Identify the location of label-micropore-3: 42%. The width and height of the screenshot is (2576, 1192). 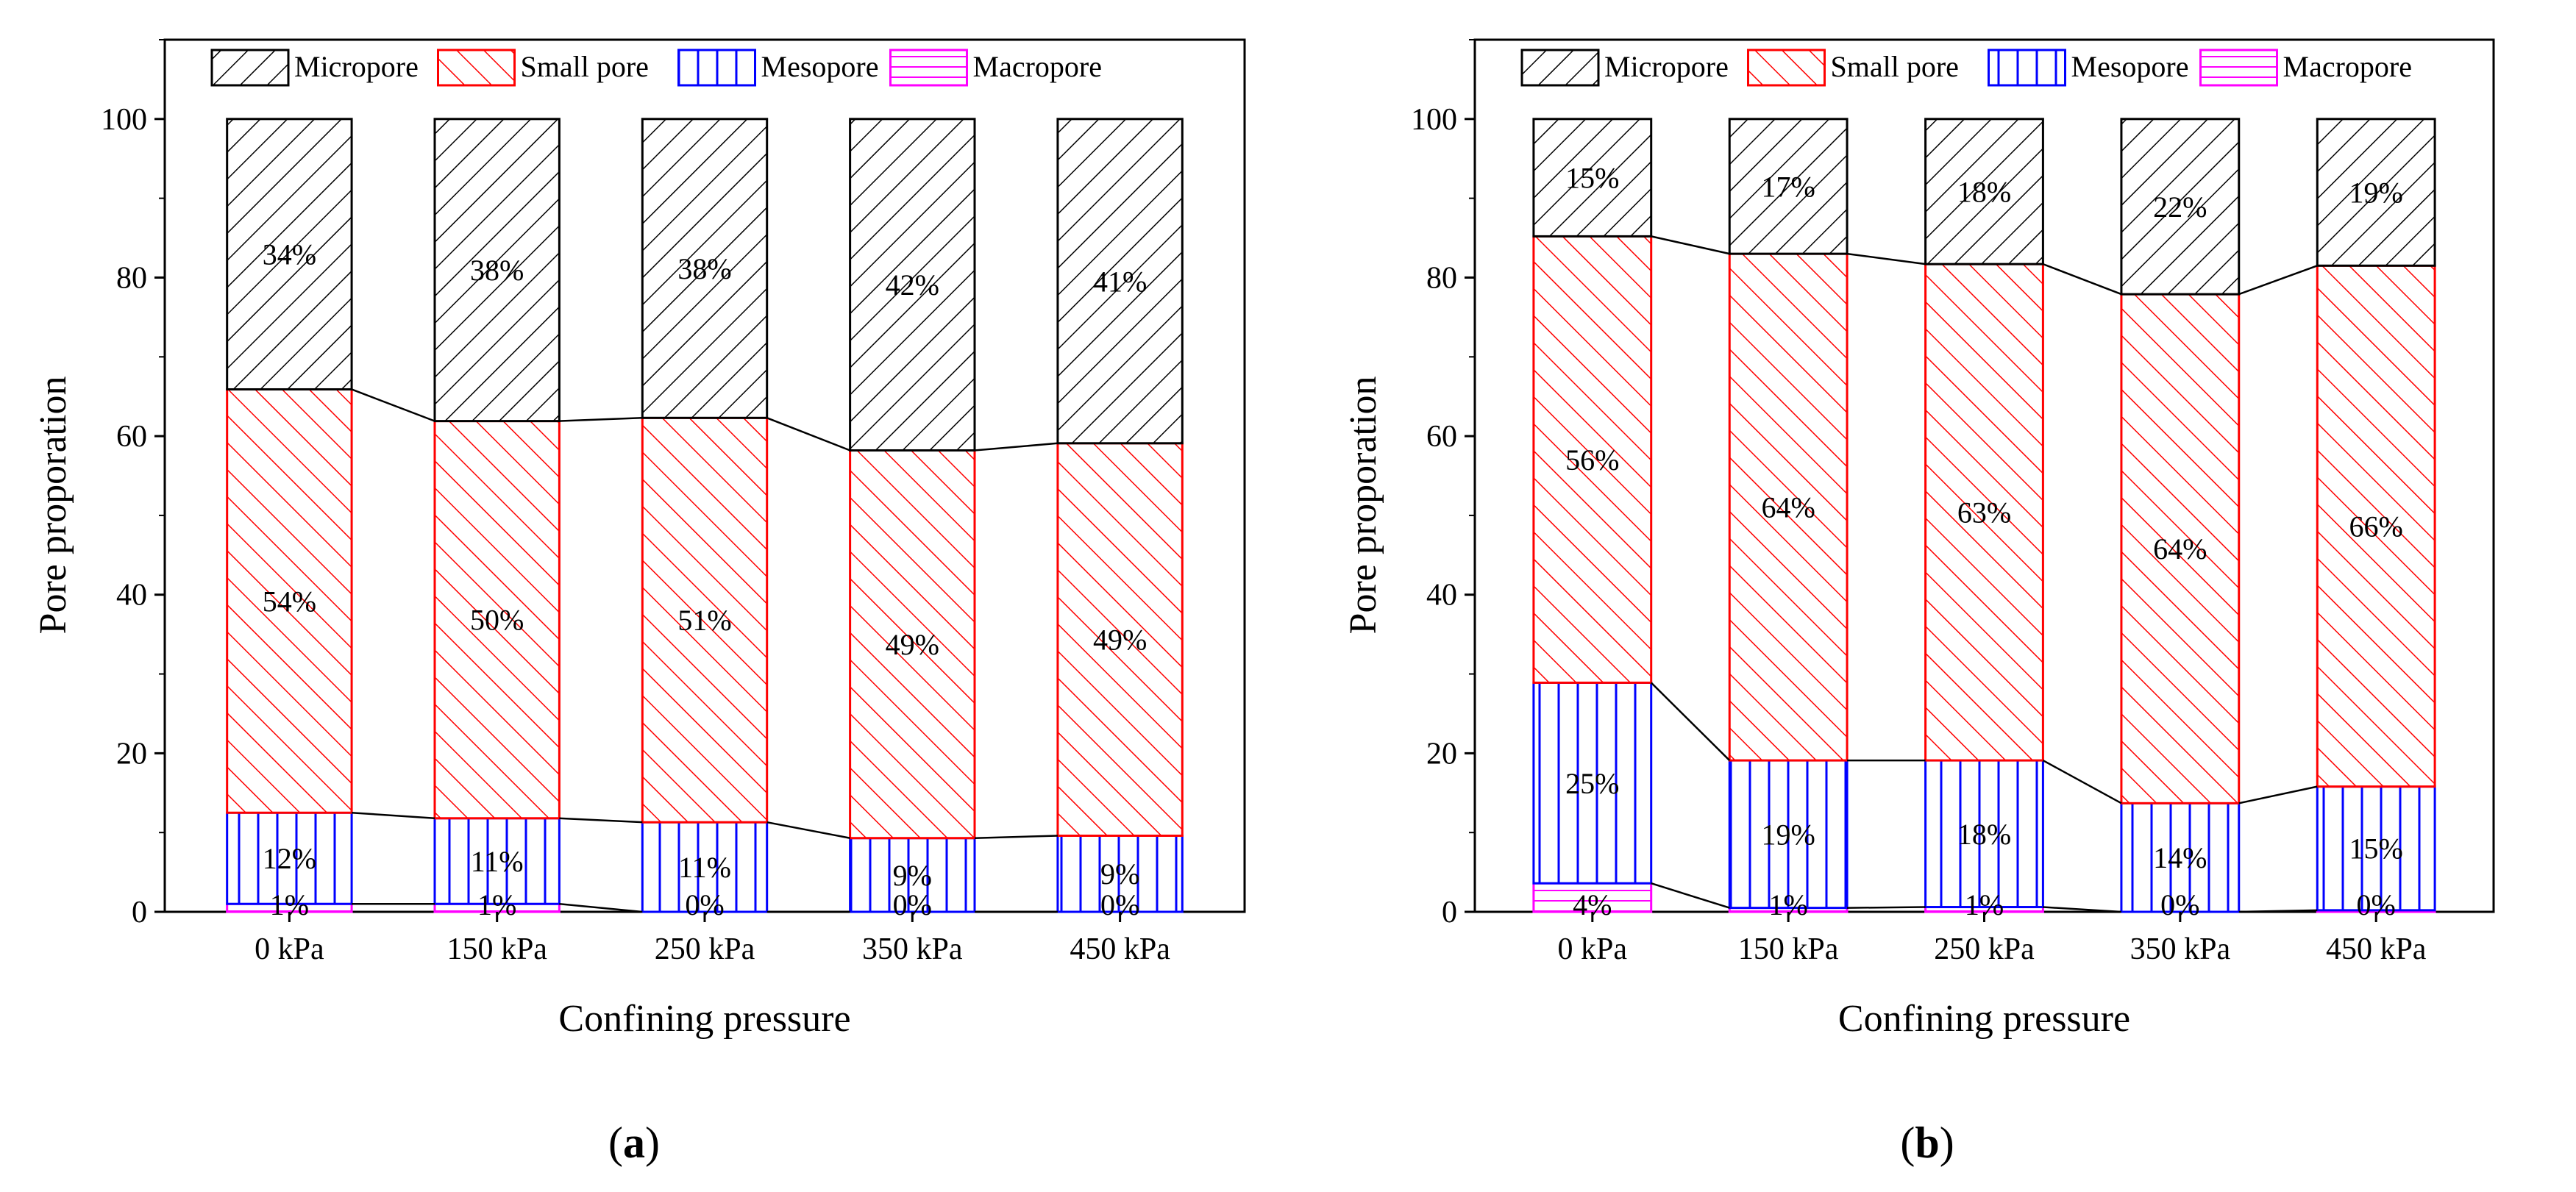
(912, 284).